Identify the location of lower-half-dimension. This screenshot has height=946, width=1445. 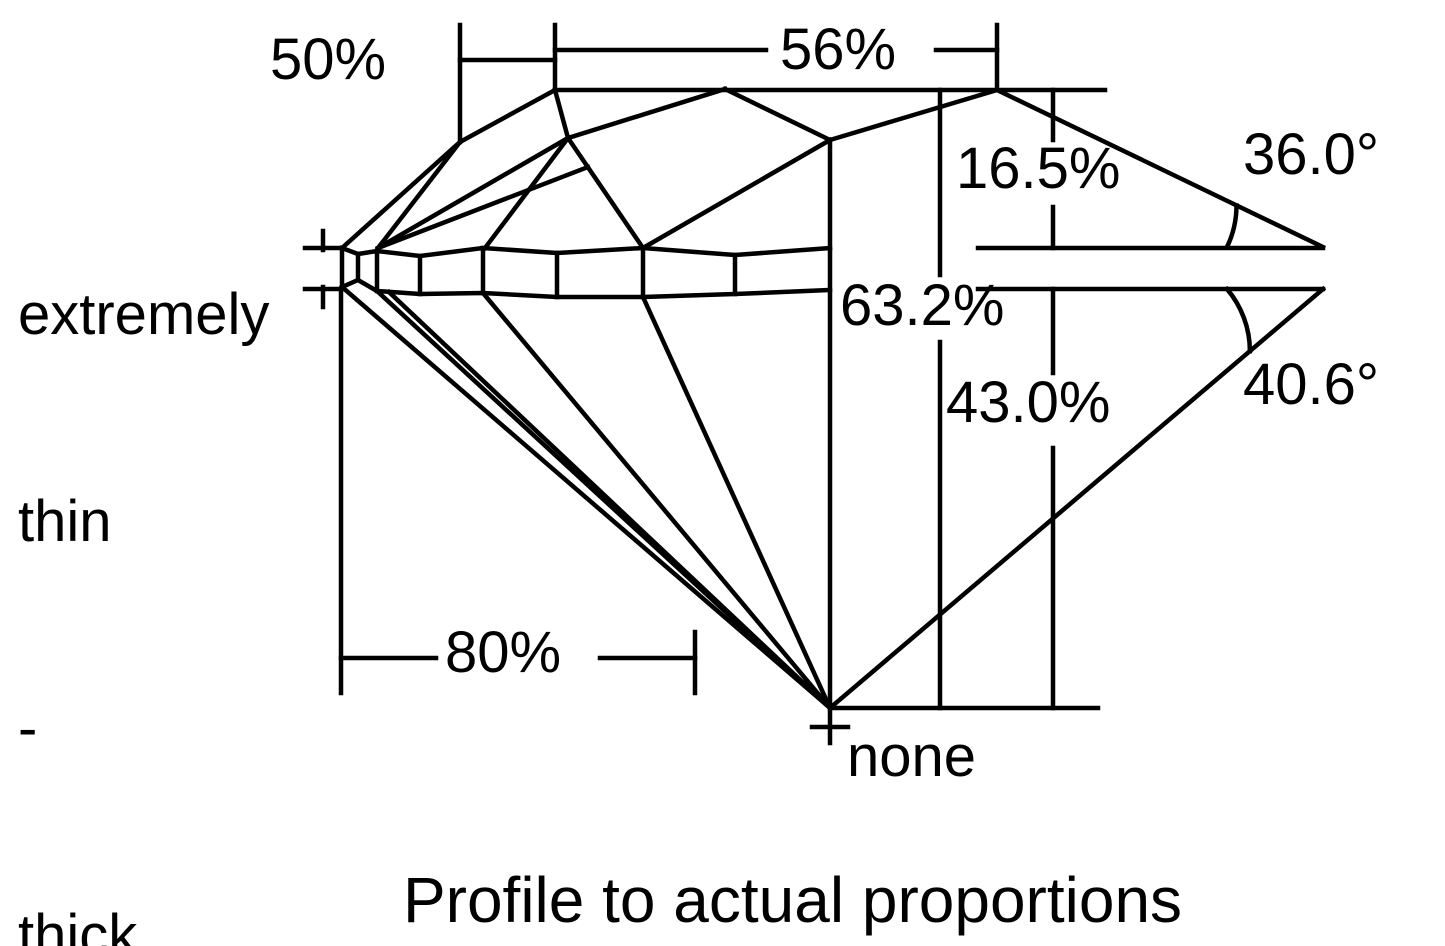
(518, 491).